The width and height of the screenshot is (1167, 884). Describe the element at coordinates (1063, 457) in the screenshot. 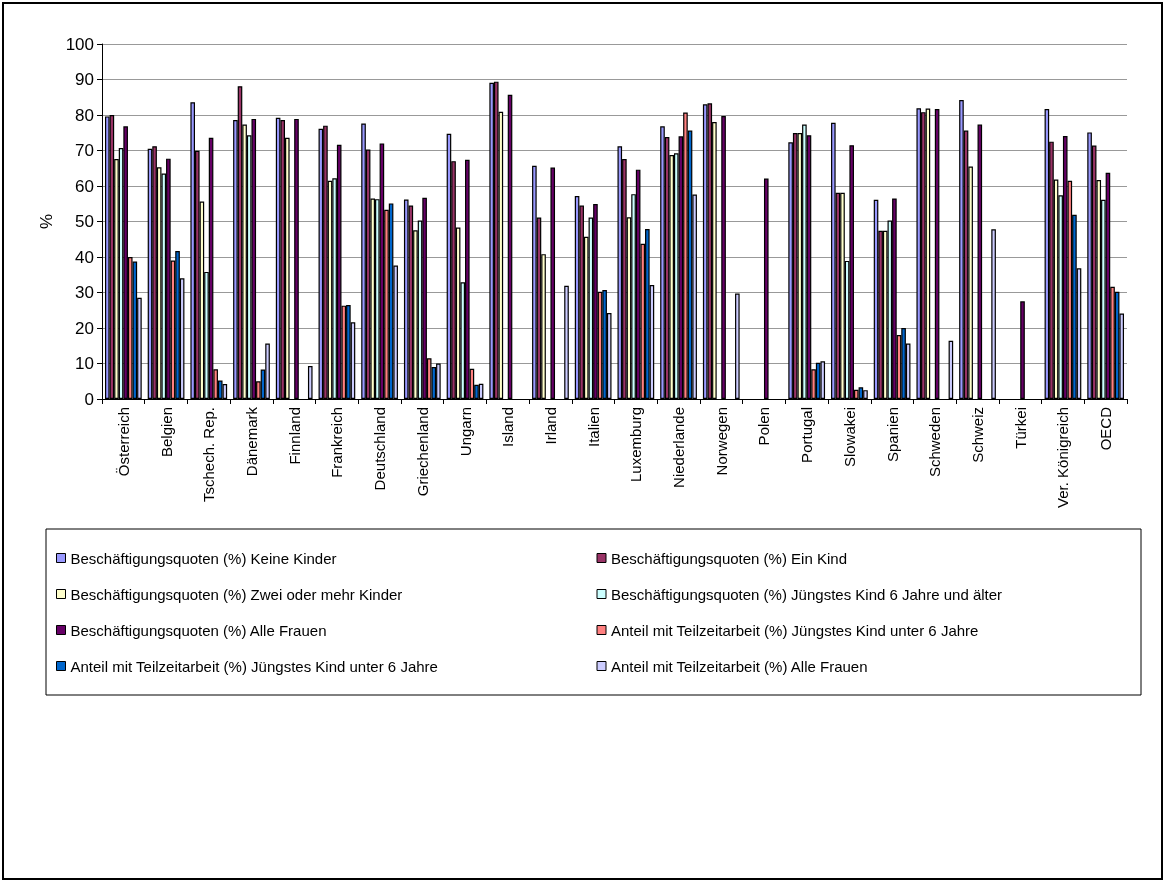

I see `x-tick-label: Ver. Königreich` at that location.